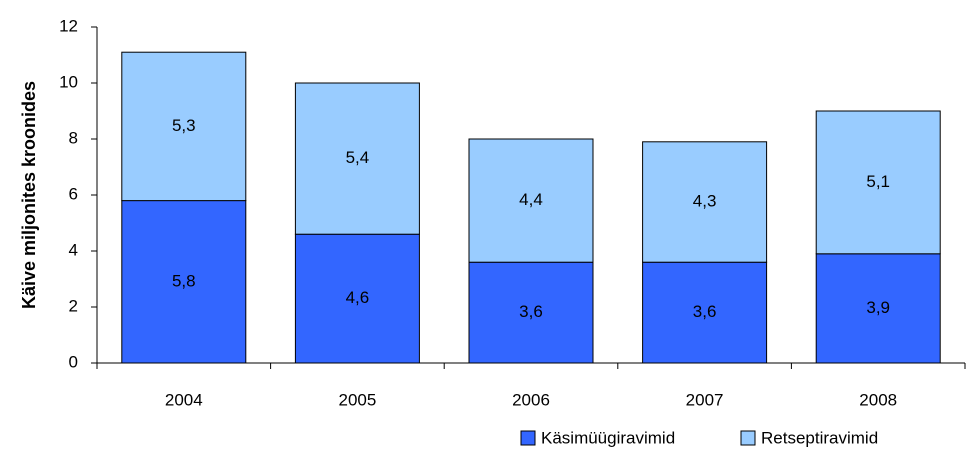 This screenshot has height=449, width=970. What do you see at coordinates (184, 399) in the screenshot?
I see `x-tick-label: 2004` at bounding box center [184, 399].